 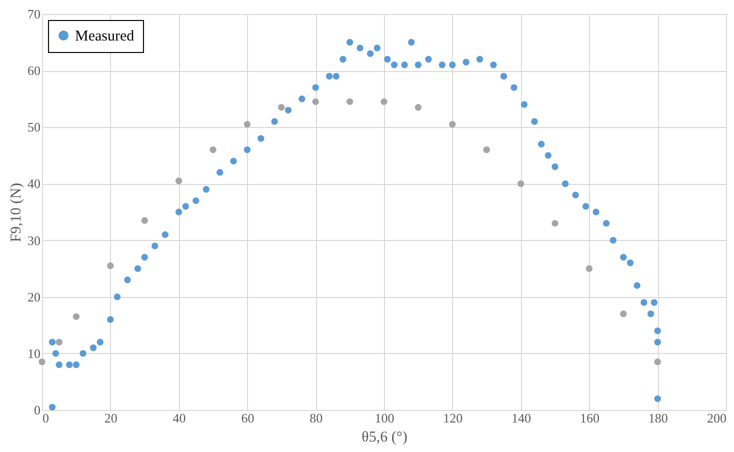 What do you see at coordinates (522, 418) in the screenshot?
I see `x-tick-label: 140` at bounding box center [522, 418].